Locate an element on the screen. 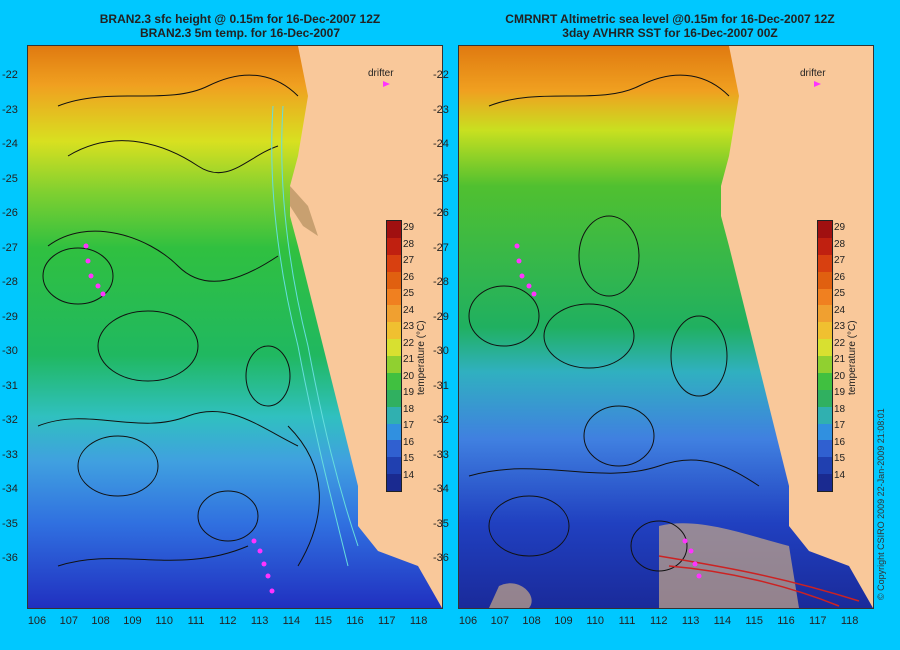 The image size is (900, 650). right-colorbar is located at coordinates (825, 356).